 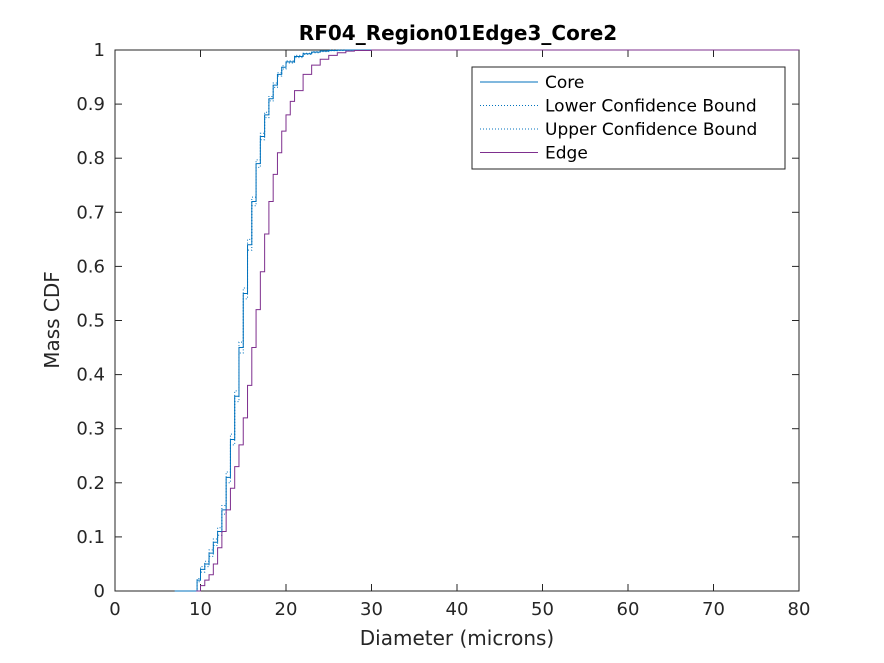 I want to click on x-tick-label: 70, so click(x=713, y=609).